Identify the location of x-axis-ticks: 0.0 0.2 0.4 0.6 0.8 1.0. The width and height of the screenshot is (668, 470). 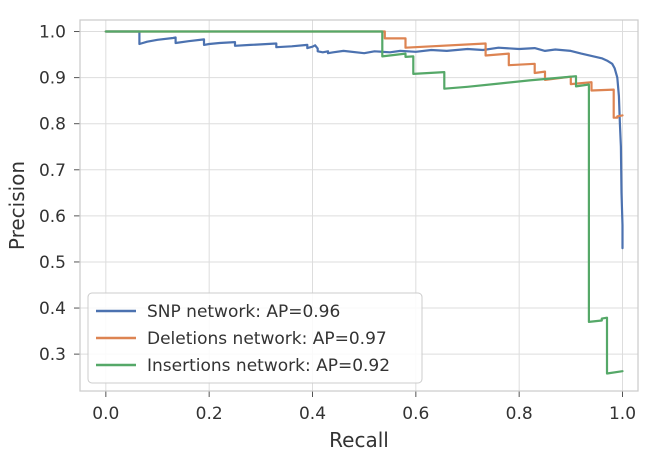
(364, 407).